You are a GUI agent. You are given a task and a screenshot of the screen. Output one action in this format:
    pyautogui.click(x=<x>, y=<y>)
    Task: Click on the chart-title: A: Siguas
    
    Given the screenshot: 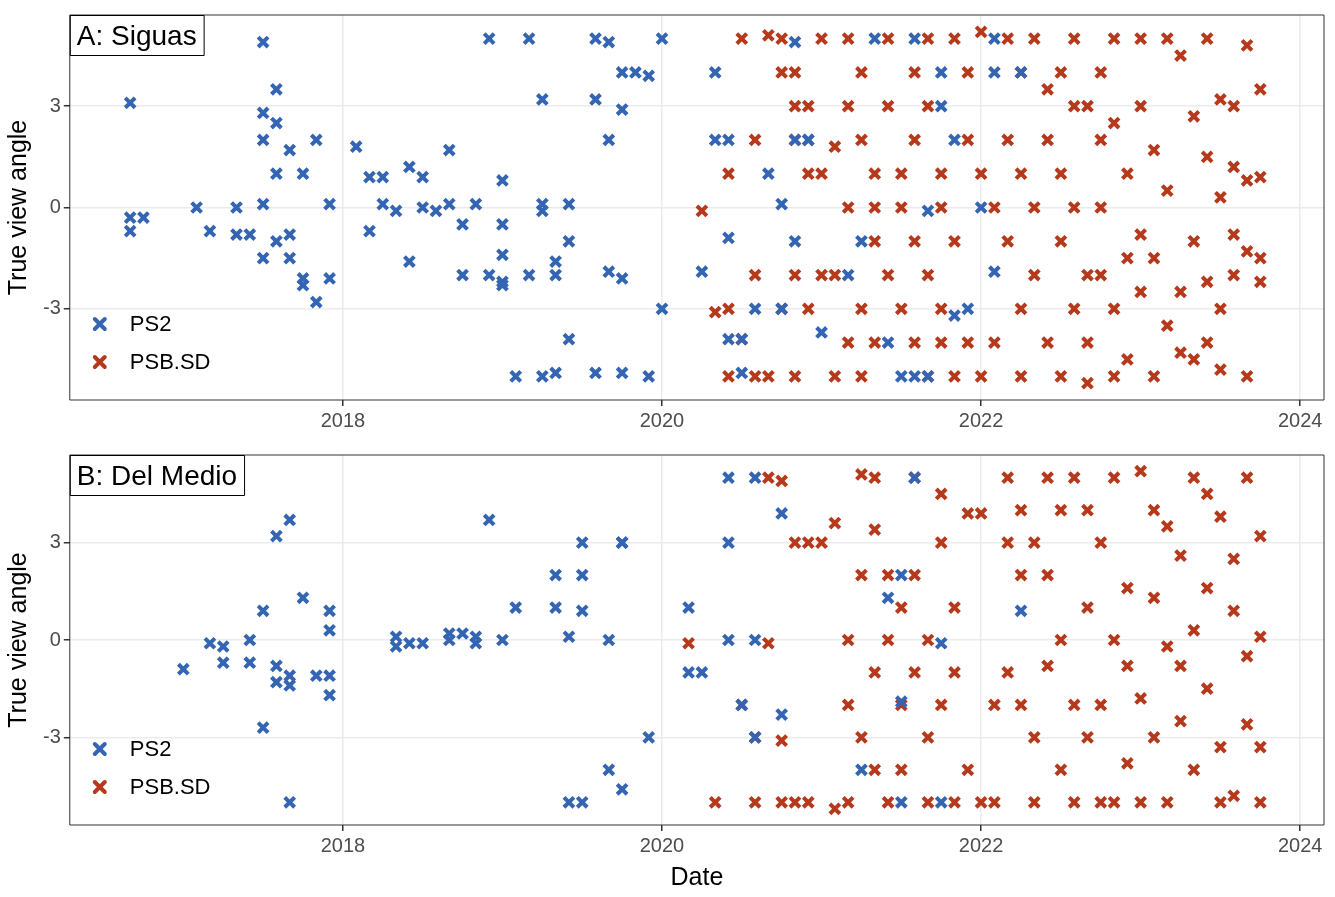 What is the action you would take?
    pyautogui.click(x=136, y=35)
    